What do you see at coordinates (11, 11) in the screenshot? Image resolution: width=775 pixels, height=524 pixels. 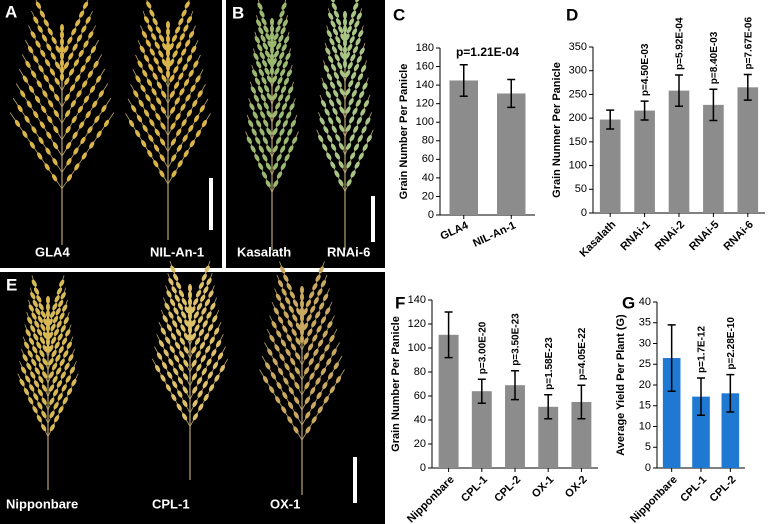 I see `panel-letter: A` at bounding box center [11, 11].